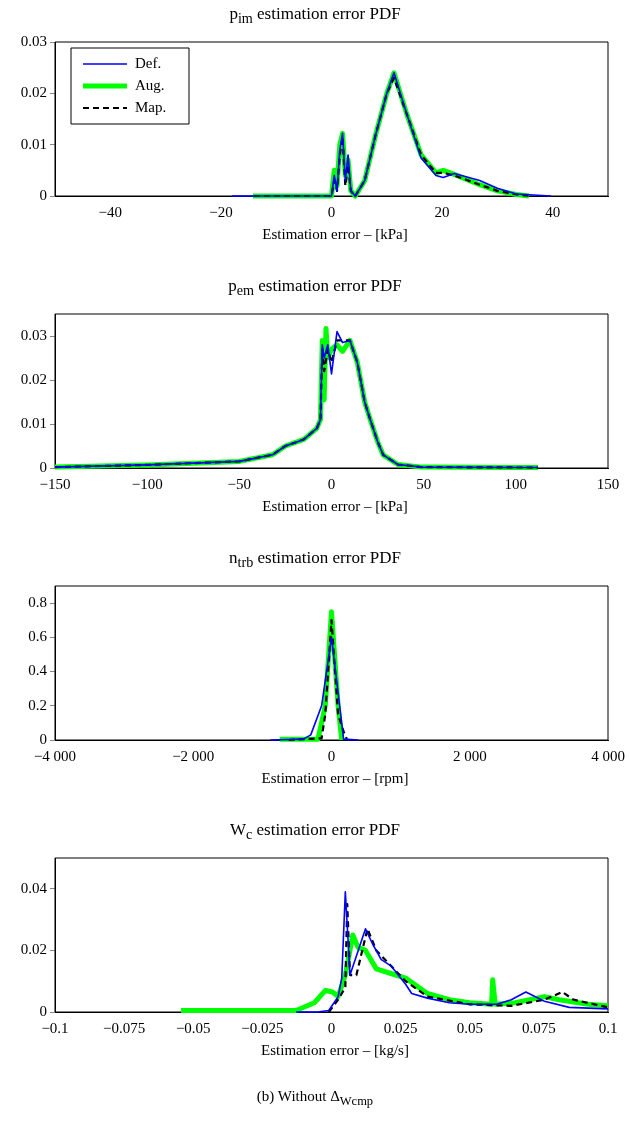  Describe the element at coordinates (608, 755) in the screenshot. I see `x-tick-label: 4 000` at that location.